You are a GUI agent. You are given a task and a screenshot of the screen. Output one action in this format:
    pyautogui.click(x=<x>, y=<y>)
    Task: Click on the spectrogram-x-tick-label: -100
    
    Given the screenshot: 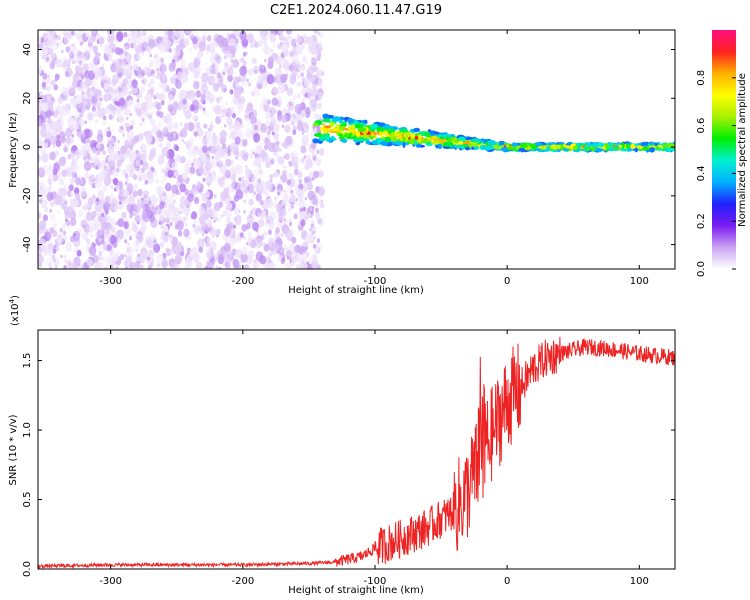 What is the action you would take?
    pyautogui.click(x=375, y=281)
    